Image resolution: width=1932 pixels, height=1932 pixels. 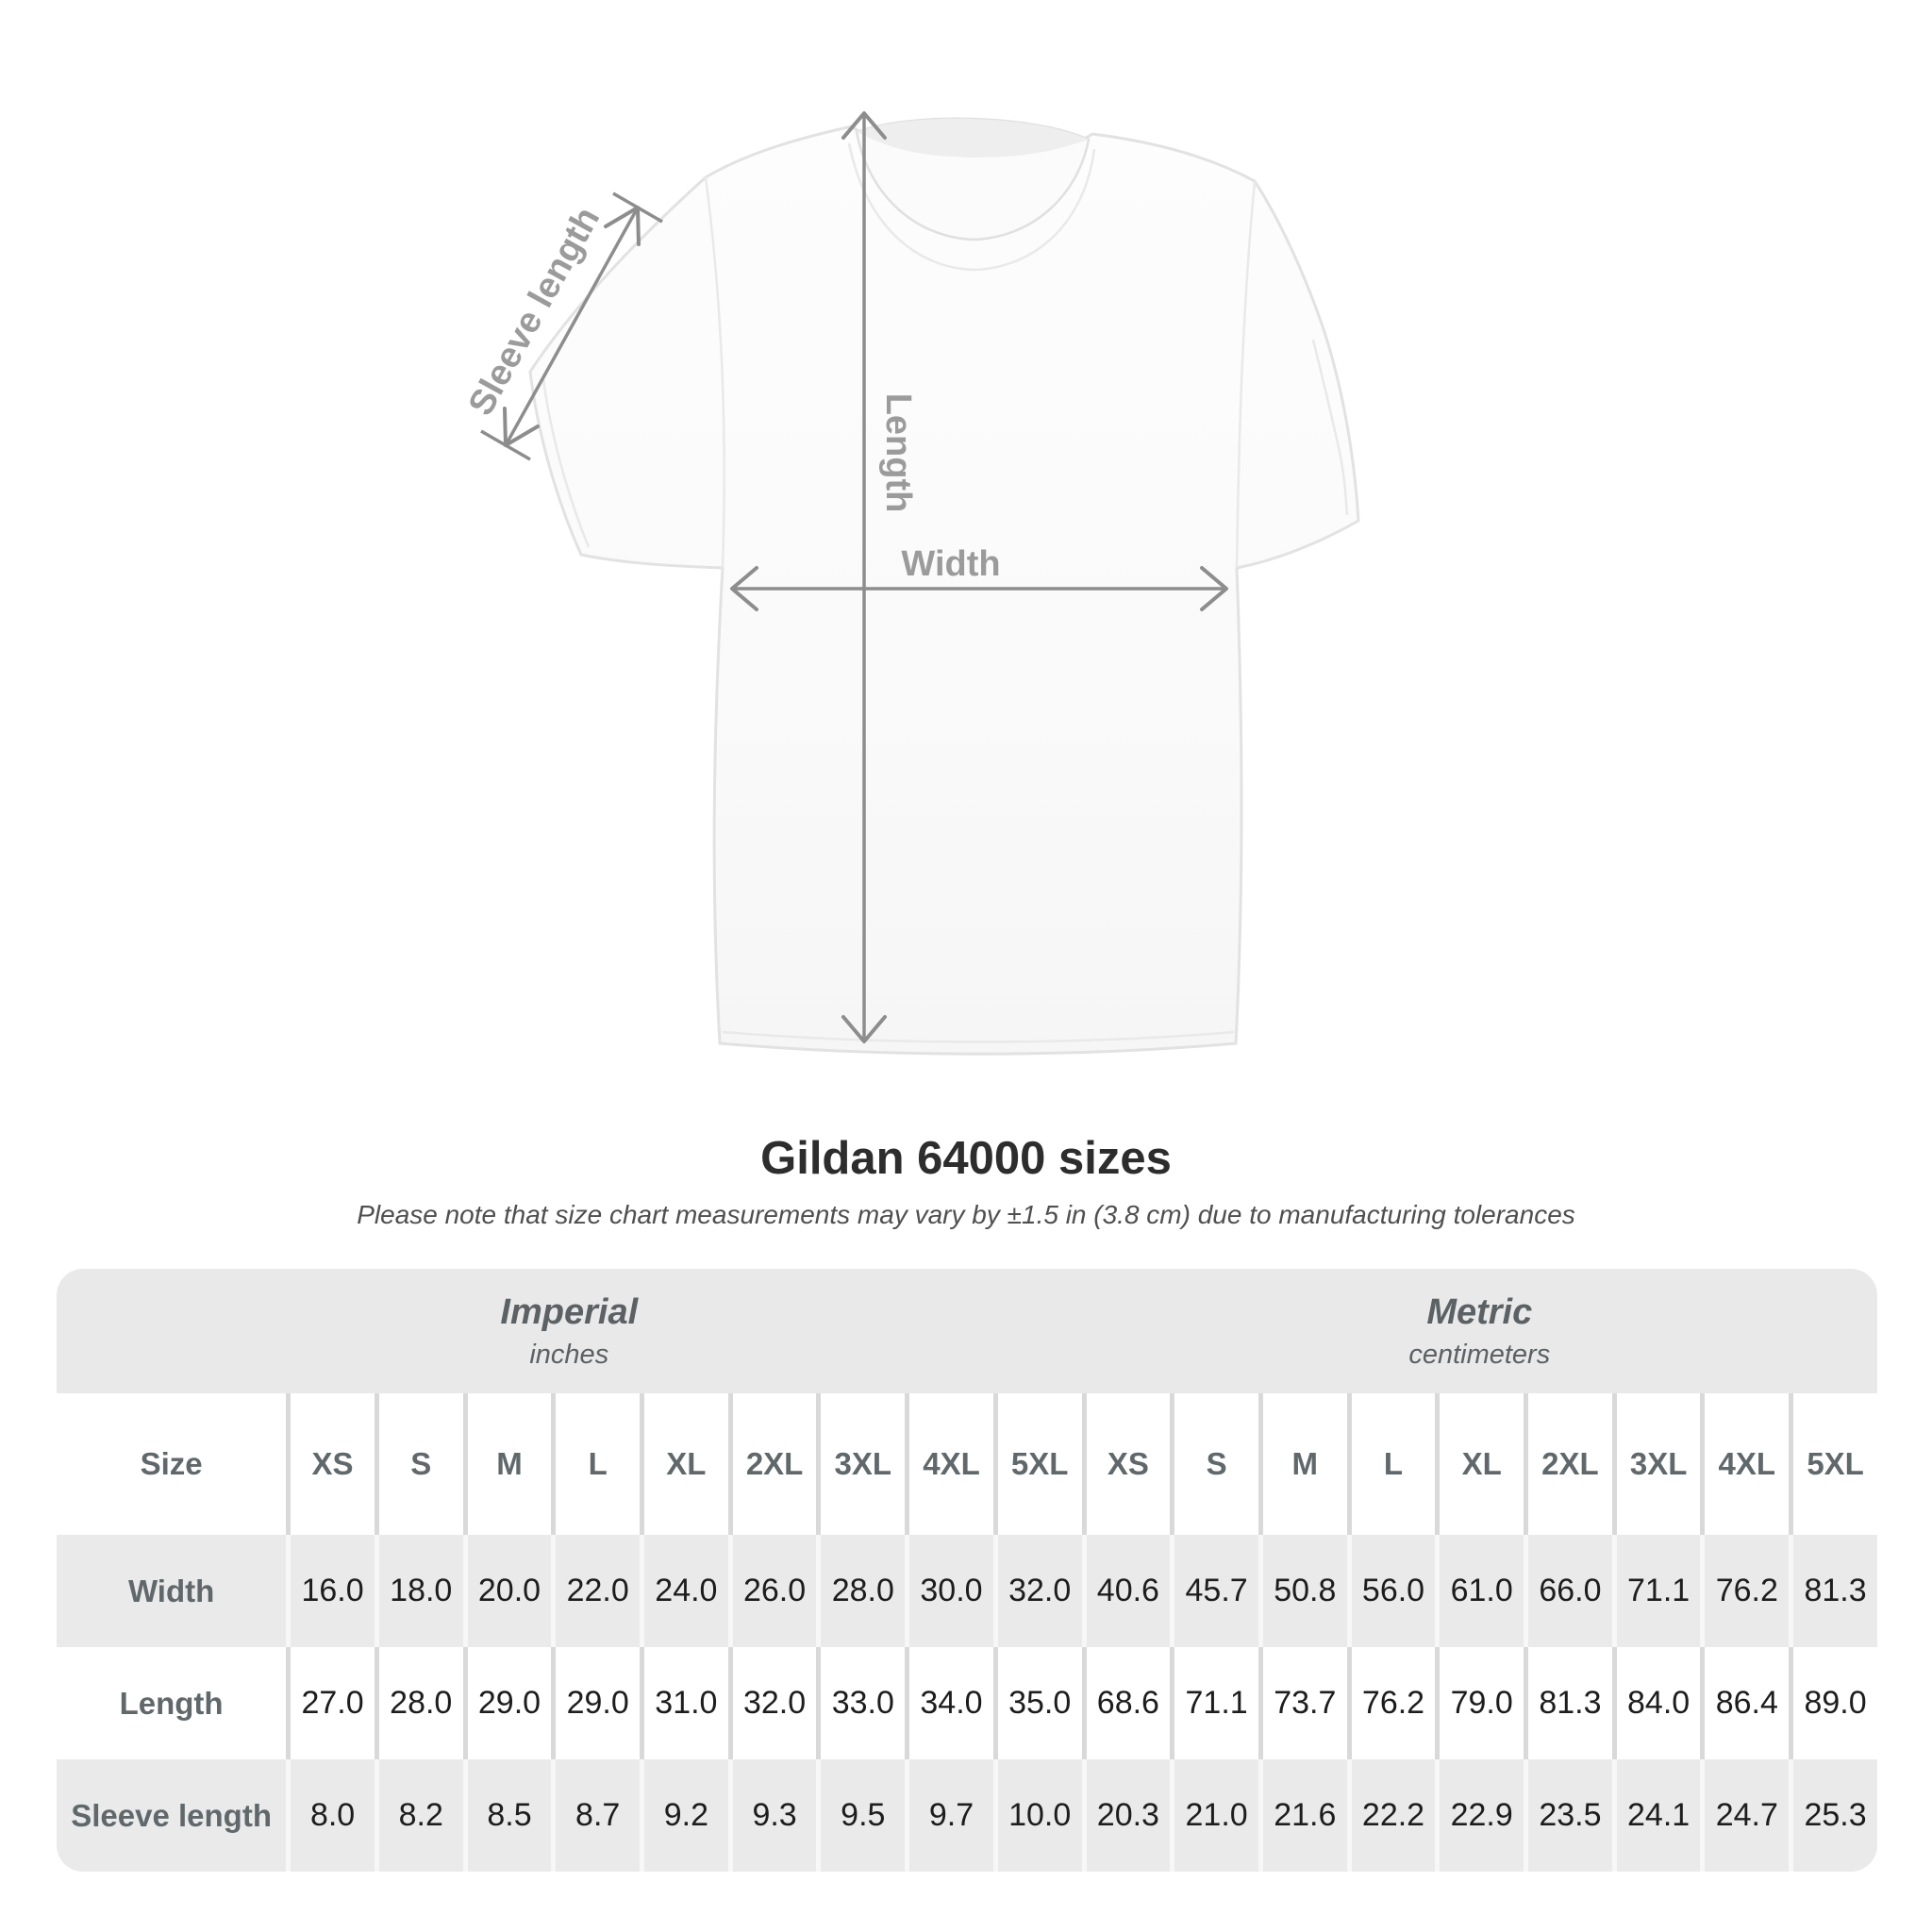 I want to click on size-col-metric-xl: XL, so click(x=1479, y=1464).